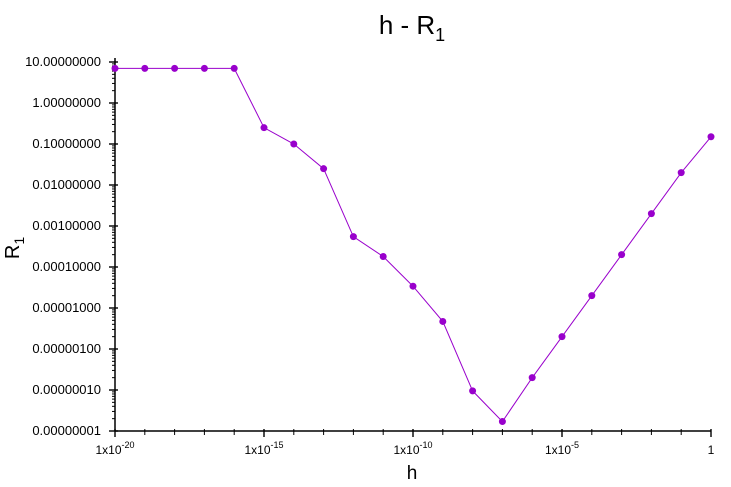  What do you see at coordinates (440, 35) in the screenshot?
I see `chart-title-subscript: 1` at bounding box center [440, 35].